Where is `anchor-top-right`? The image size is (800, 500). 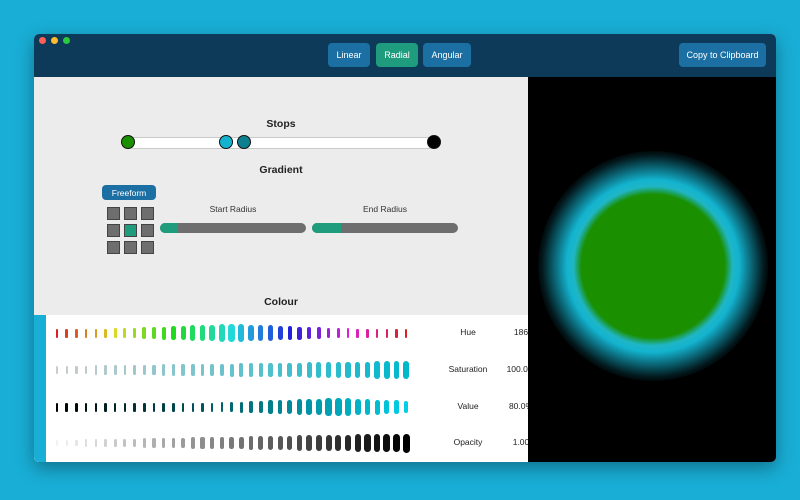
anchor-top-right is located at coordinates (147, 213).